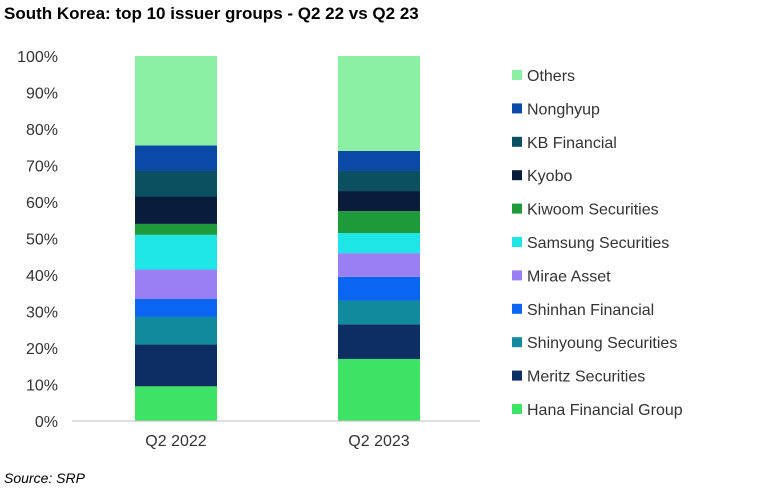 The width and height of the screenshot is (769, 494). I want to click on legend-label: Meritz Securities, so click(586, 377).